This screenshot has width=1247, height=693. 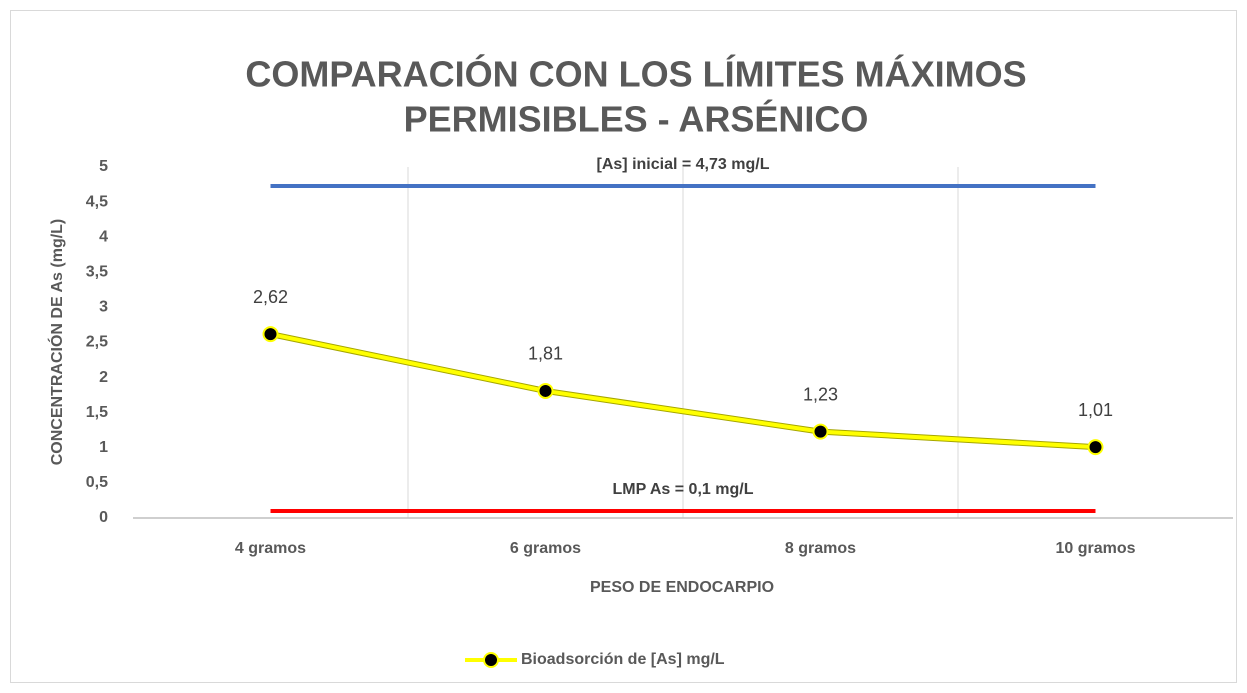 What do you see at coordinates (270, 548) in the screenshot?
I see `x-tick-label: 4 gramos` at bounding box center [270, 548].